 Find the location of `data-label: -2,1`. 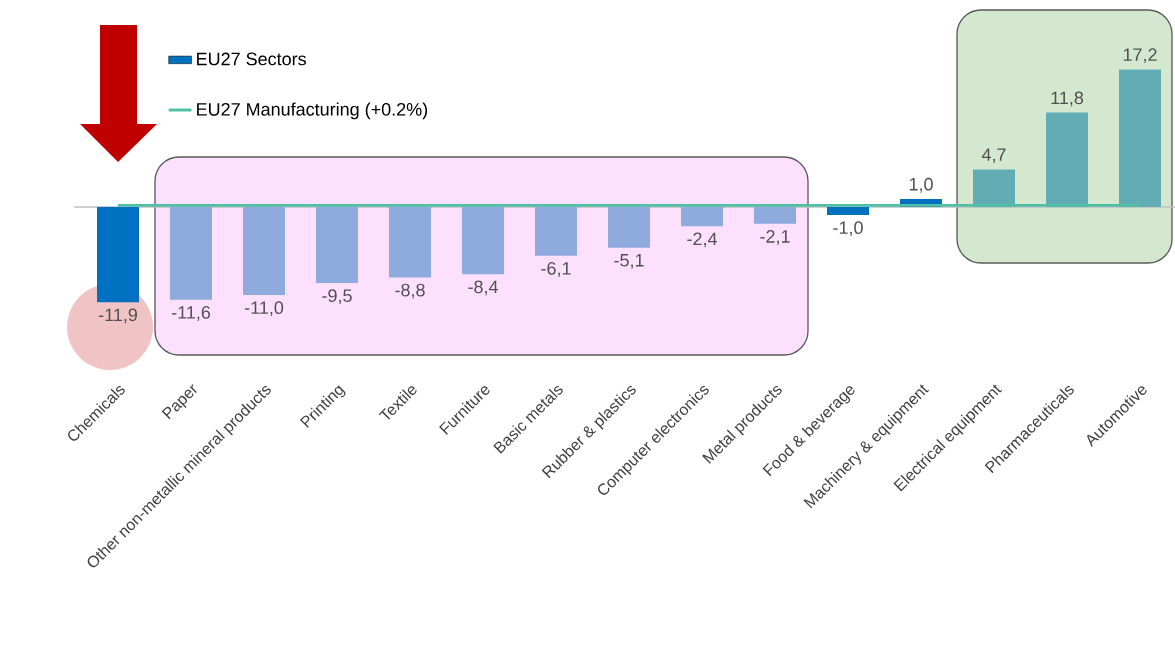

data-label: -2,1 is located at coordinates (775, 237).